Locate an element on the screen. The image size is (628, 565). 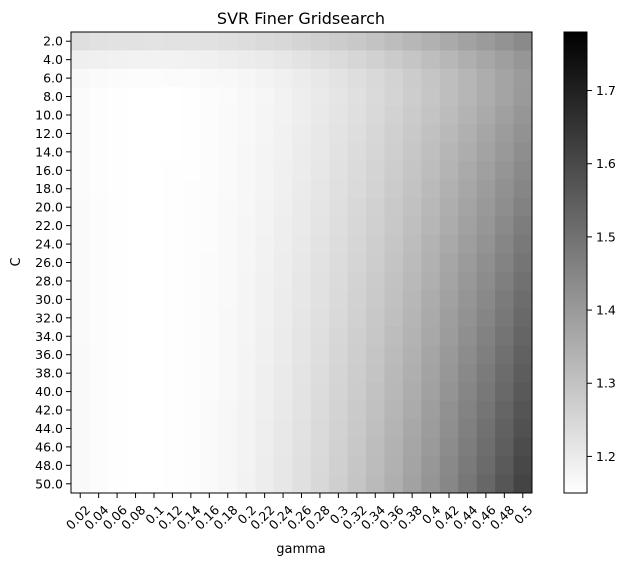
y-tick-label: 32.0 is located at coordinates (49, 317).